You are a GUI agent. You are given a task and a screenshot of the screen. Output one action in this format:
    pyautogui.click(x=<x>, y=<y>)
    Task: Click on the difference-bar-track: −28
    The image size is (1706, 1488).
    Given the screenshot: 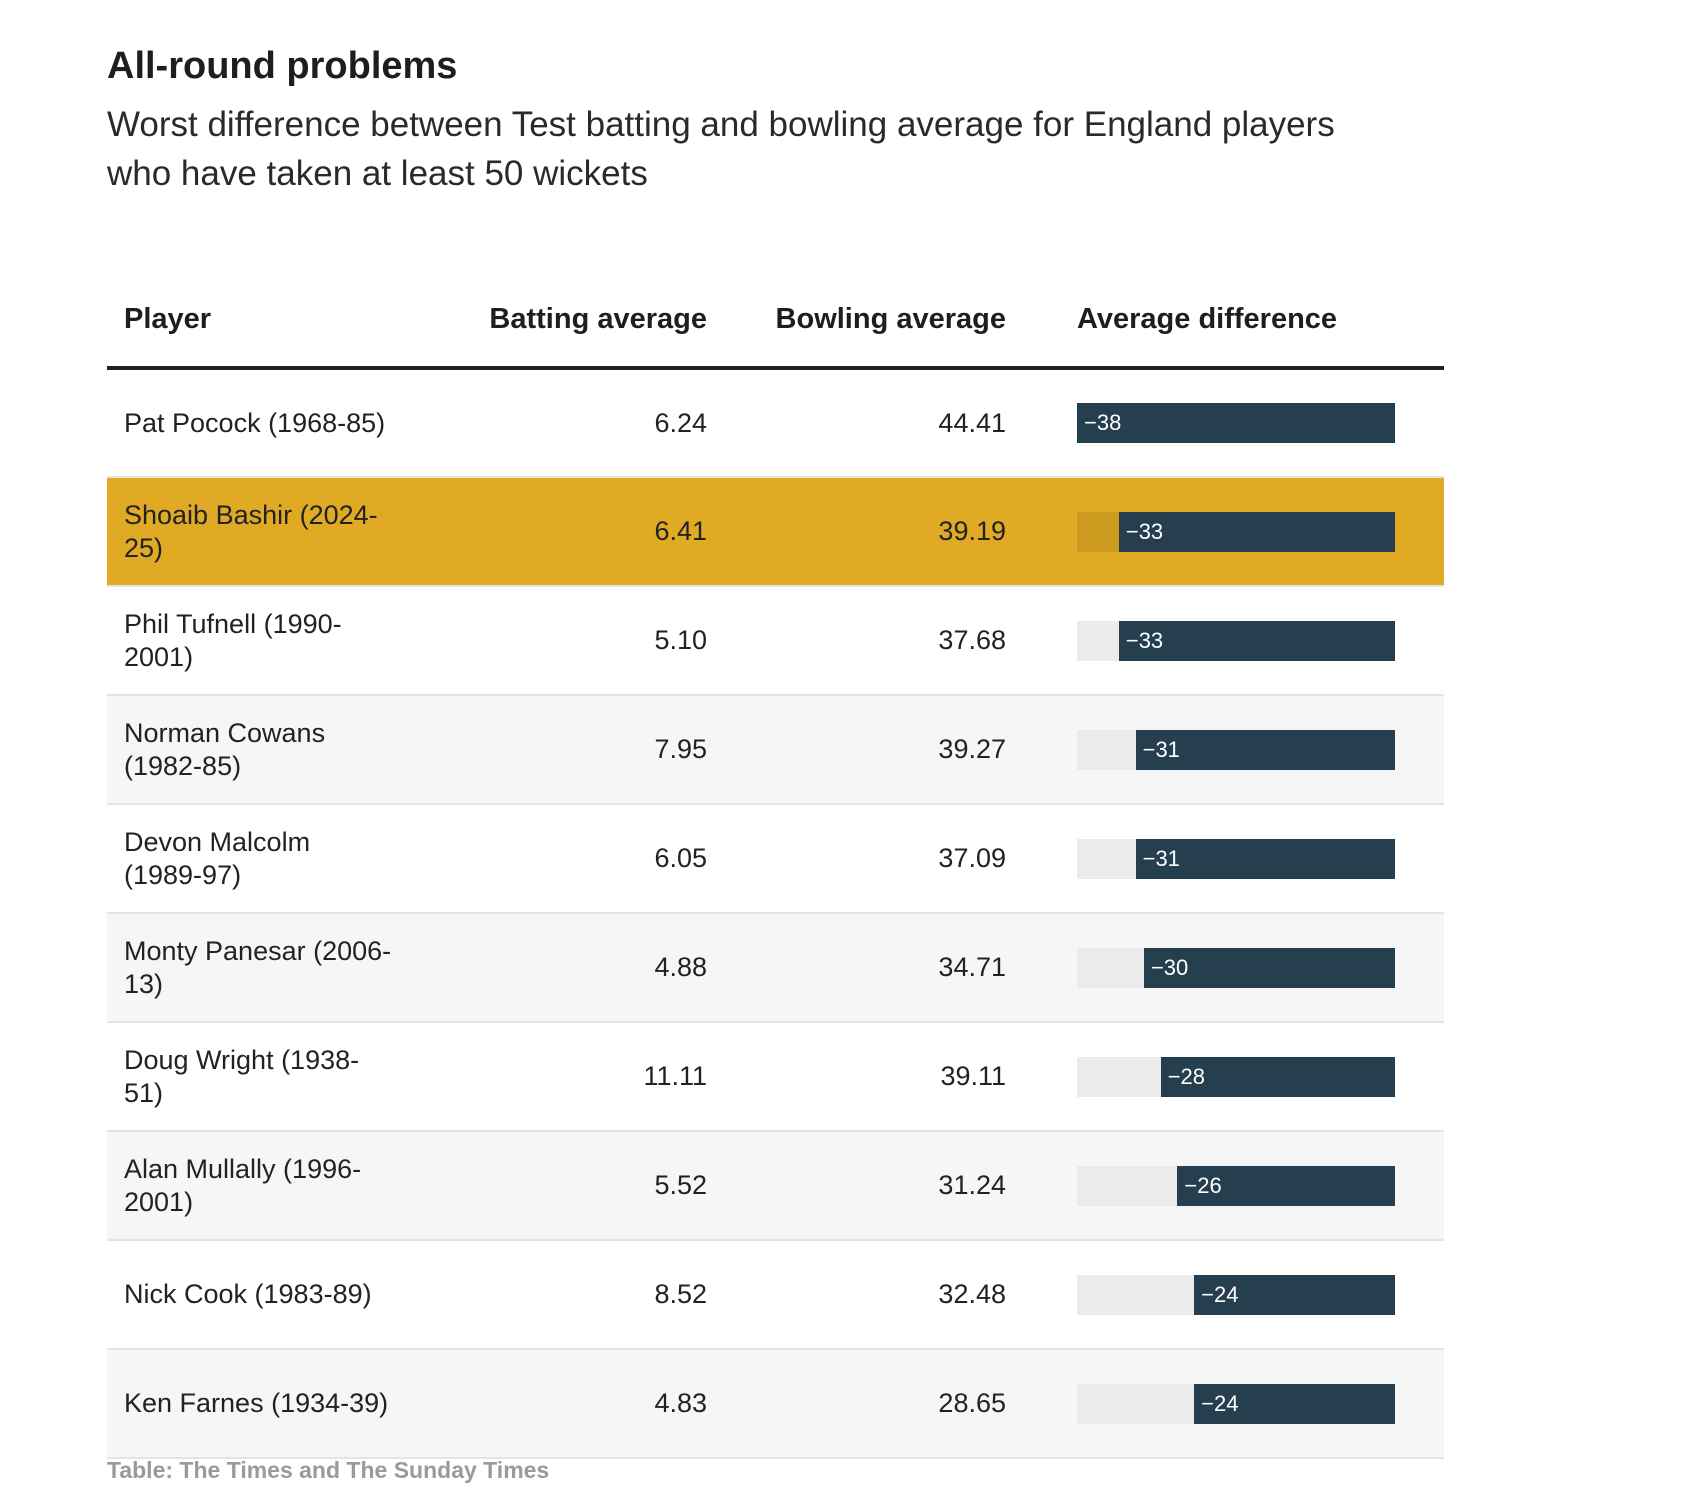 What is the action you would take?
    pyautogui.click(x=1236, y=1076)
    